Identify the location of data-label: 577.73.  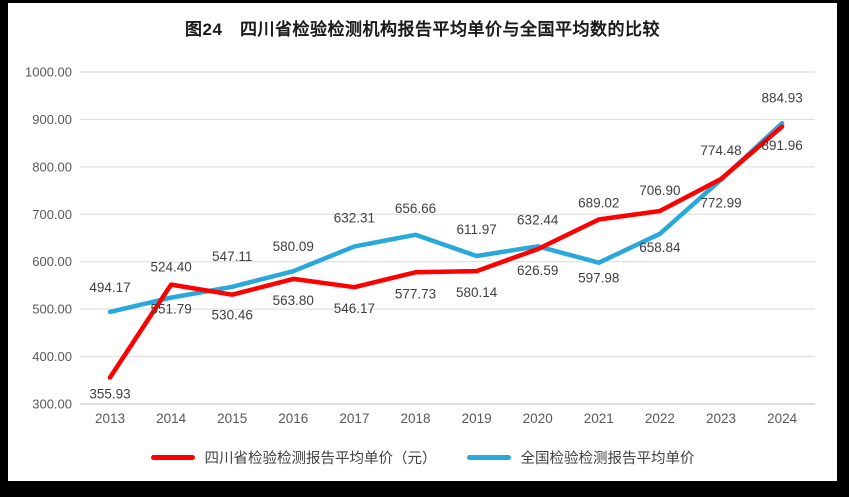
(415, 293).